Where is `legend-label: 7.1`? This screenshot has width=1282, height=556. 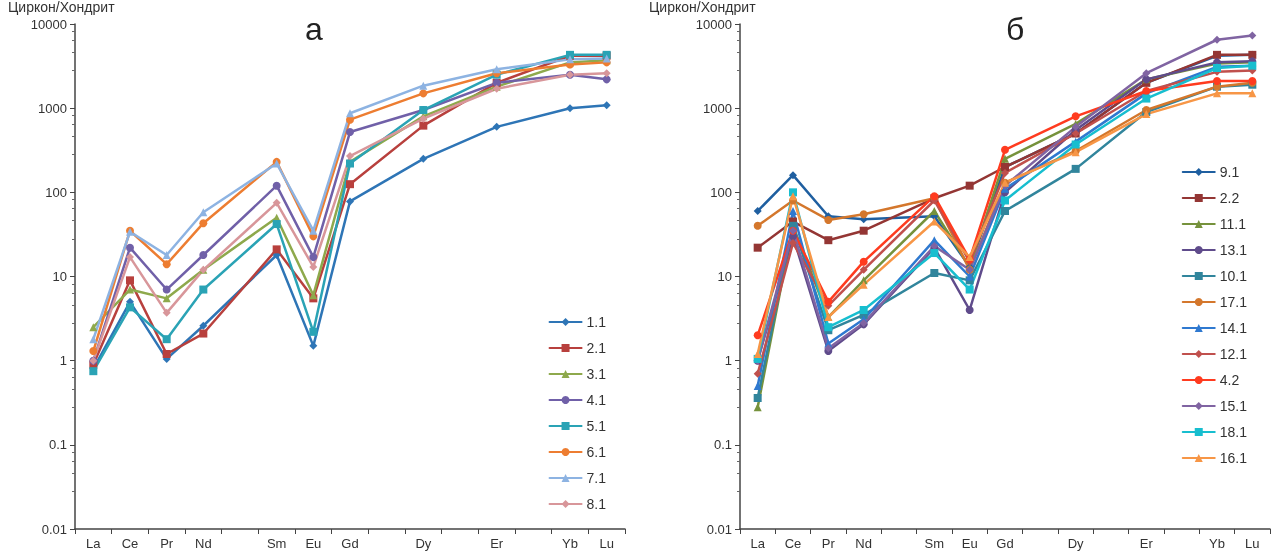 legend-label: 7.1 is located at coordinates (596, 478).